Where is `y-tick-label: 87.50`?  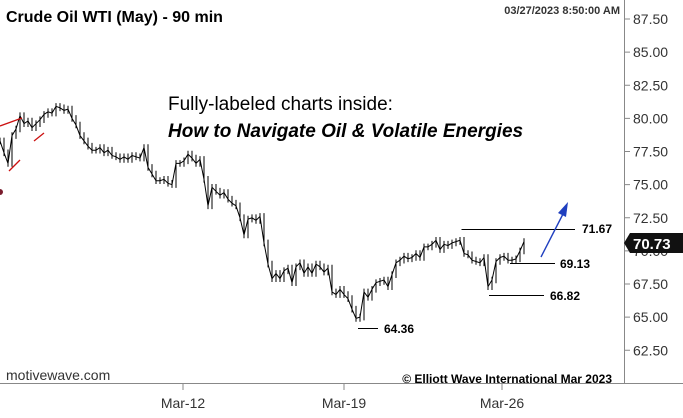 y-tick-label: 87.50 is located at coordinates (650, 19).